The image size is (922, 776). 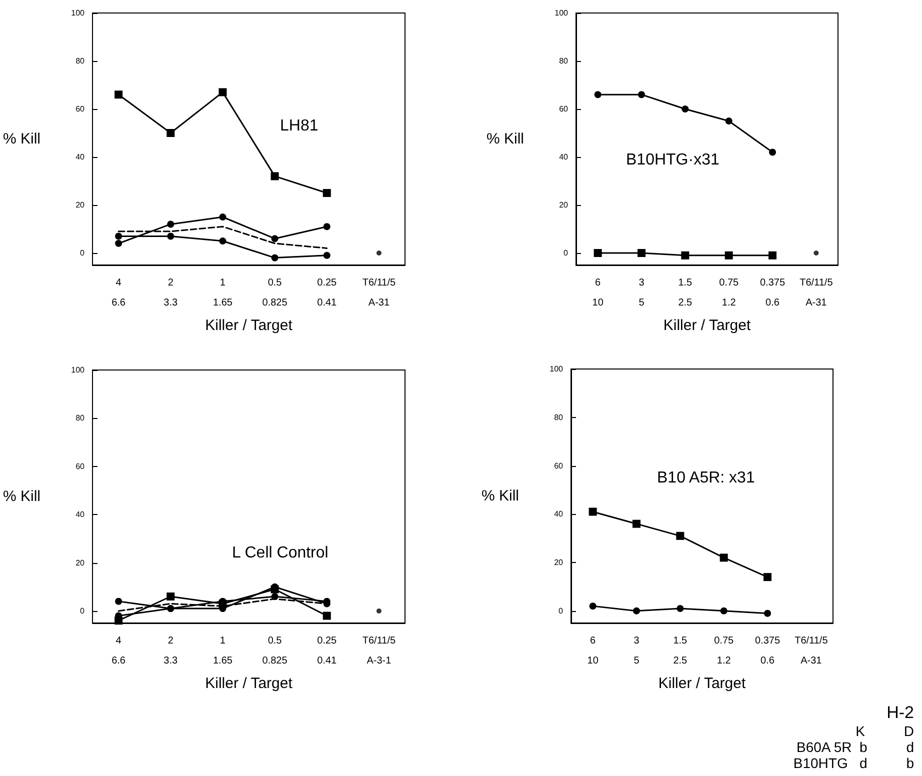 I want to click on text: B10 A5R: x31, so click(x=706, y=478).